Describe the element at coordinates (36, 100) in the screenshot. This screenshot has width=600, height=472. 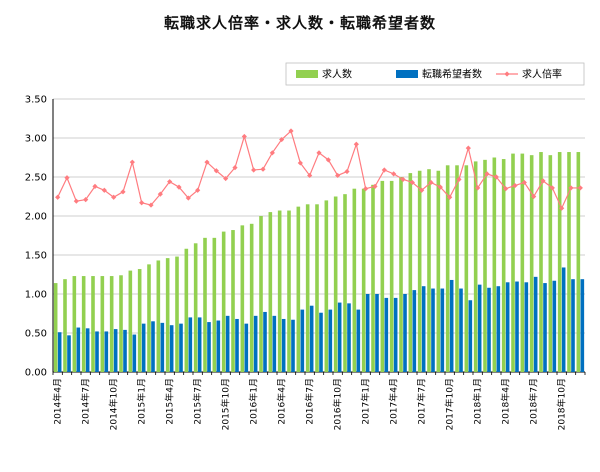
I see `y-tick-label: 3.50` at that location.